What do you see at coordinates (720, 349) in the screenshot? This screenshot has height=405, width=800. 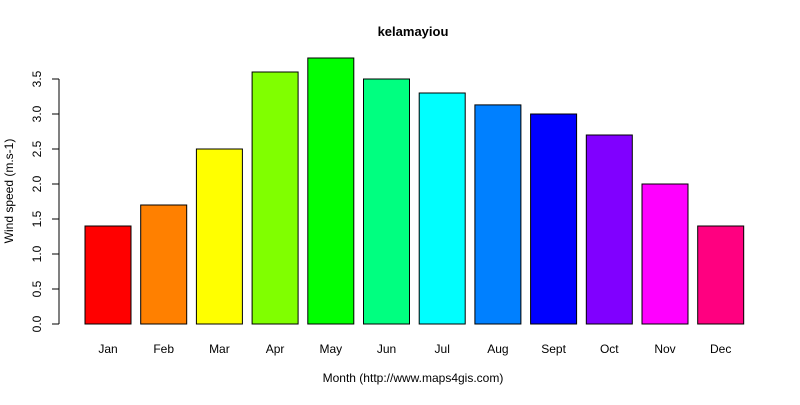 I see `x-tick-label-dec: Dec` at bounding box center [720, 349].